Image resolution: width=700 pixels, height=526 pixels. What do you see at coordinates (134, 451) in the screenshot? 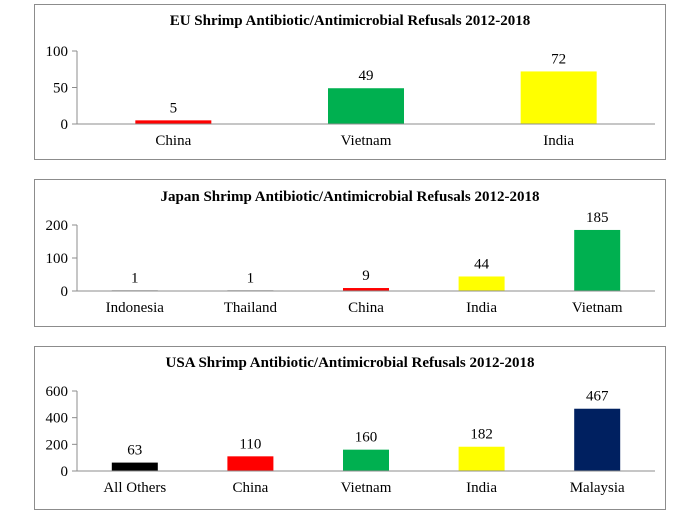
I see `usa-value-label: 63` at bounding box center [134, 451].